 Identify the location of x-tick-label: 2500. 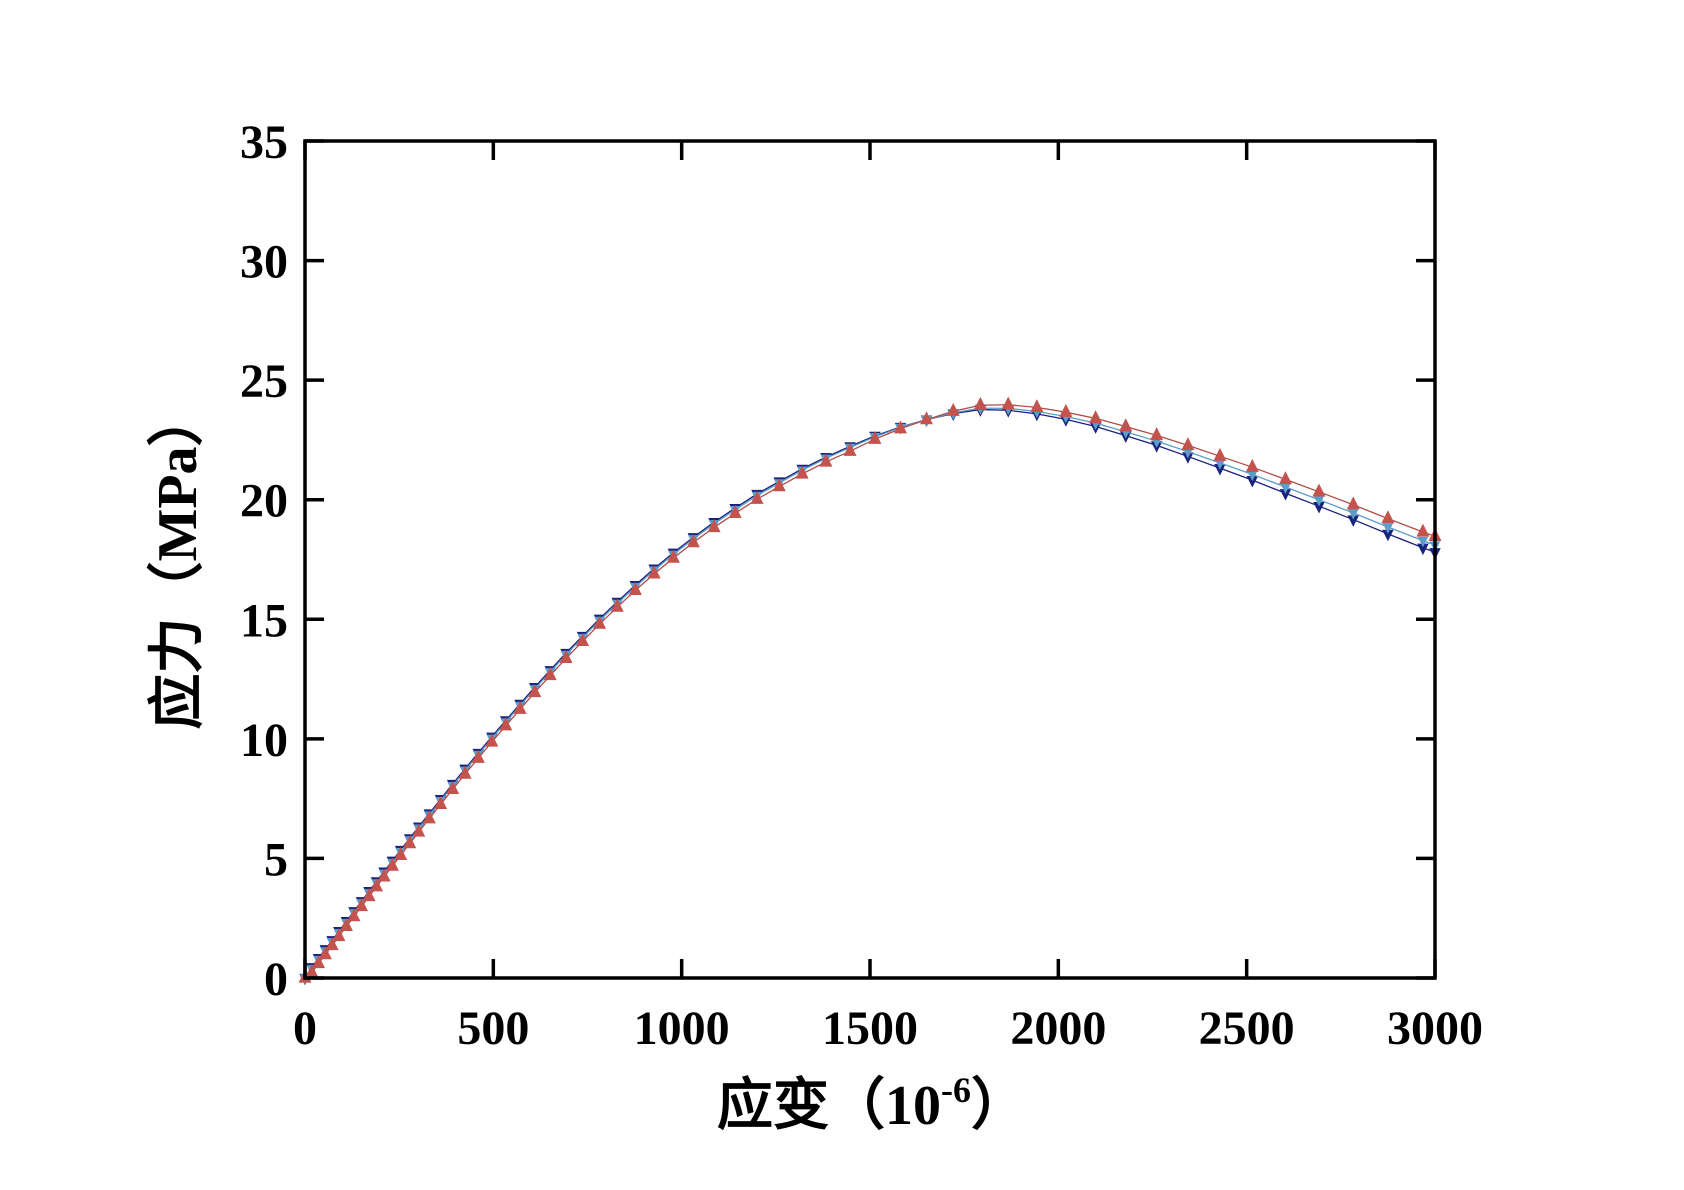
(1247, 1028).